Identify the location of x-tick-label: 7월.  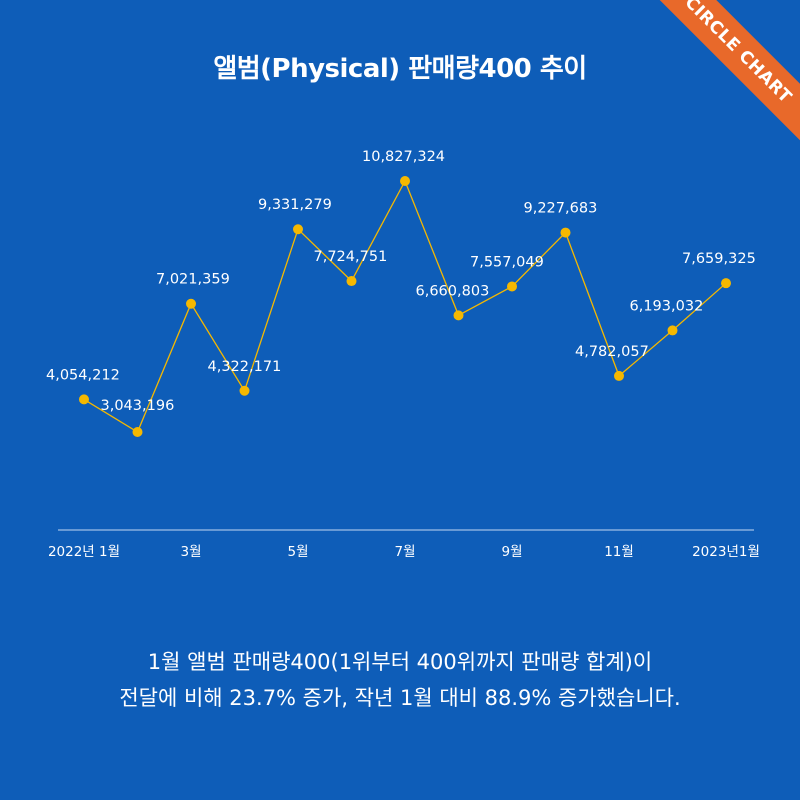
(404, 552).